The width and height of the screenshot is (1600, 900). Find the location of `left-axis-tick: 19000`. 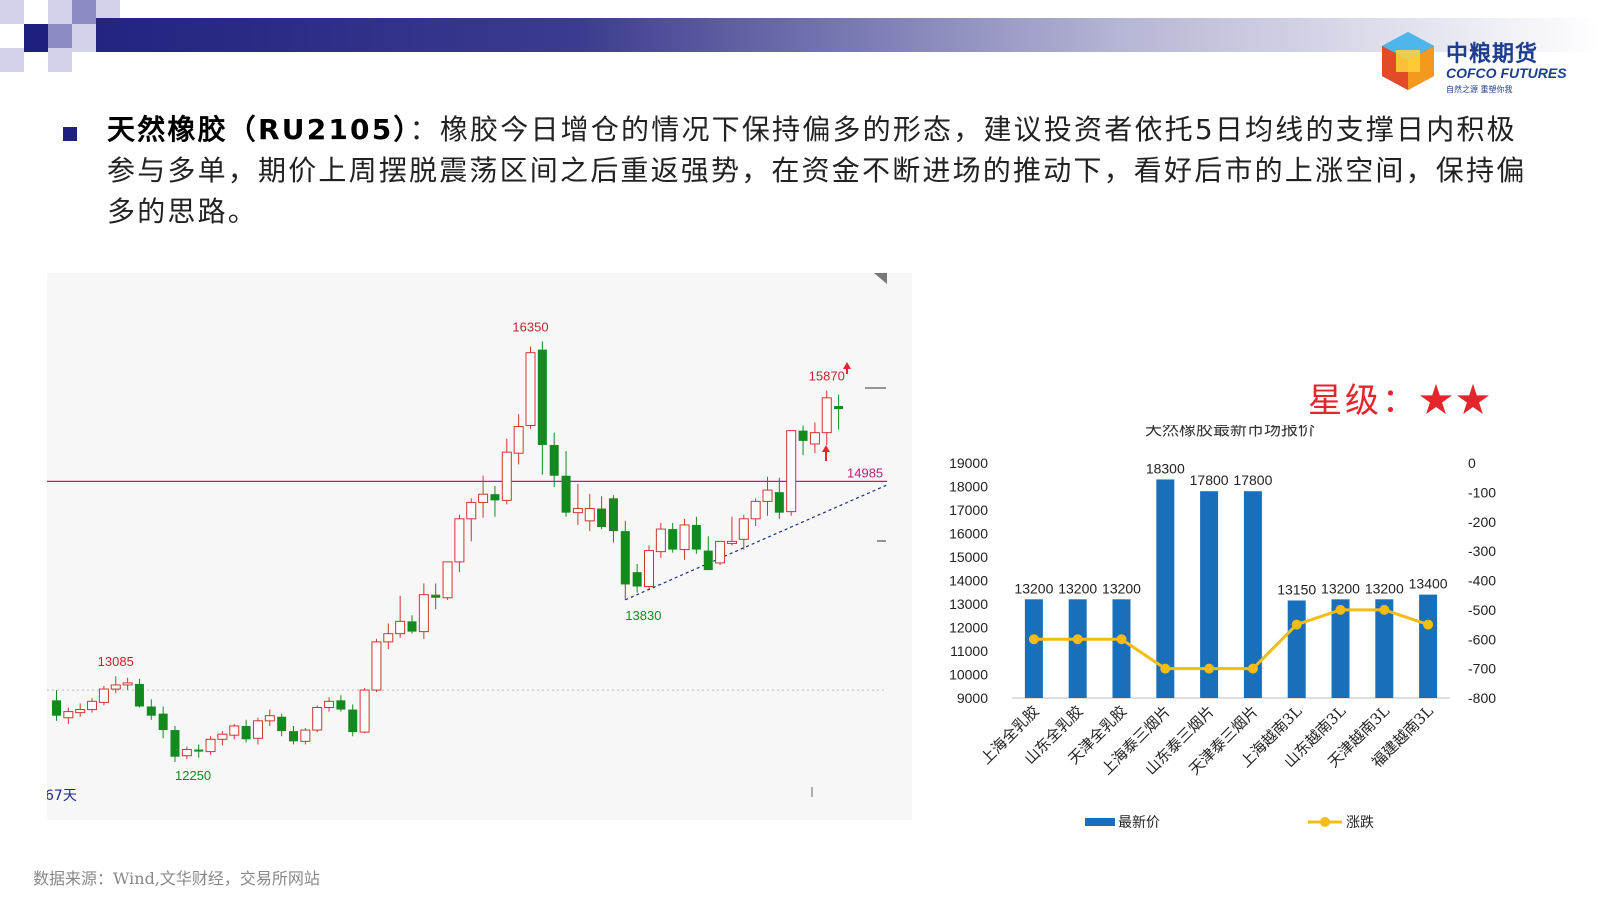

left-axis-tick: 19000 is located at coordinates (969, 463).